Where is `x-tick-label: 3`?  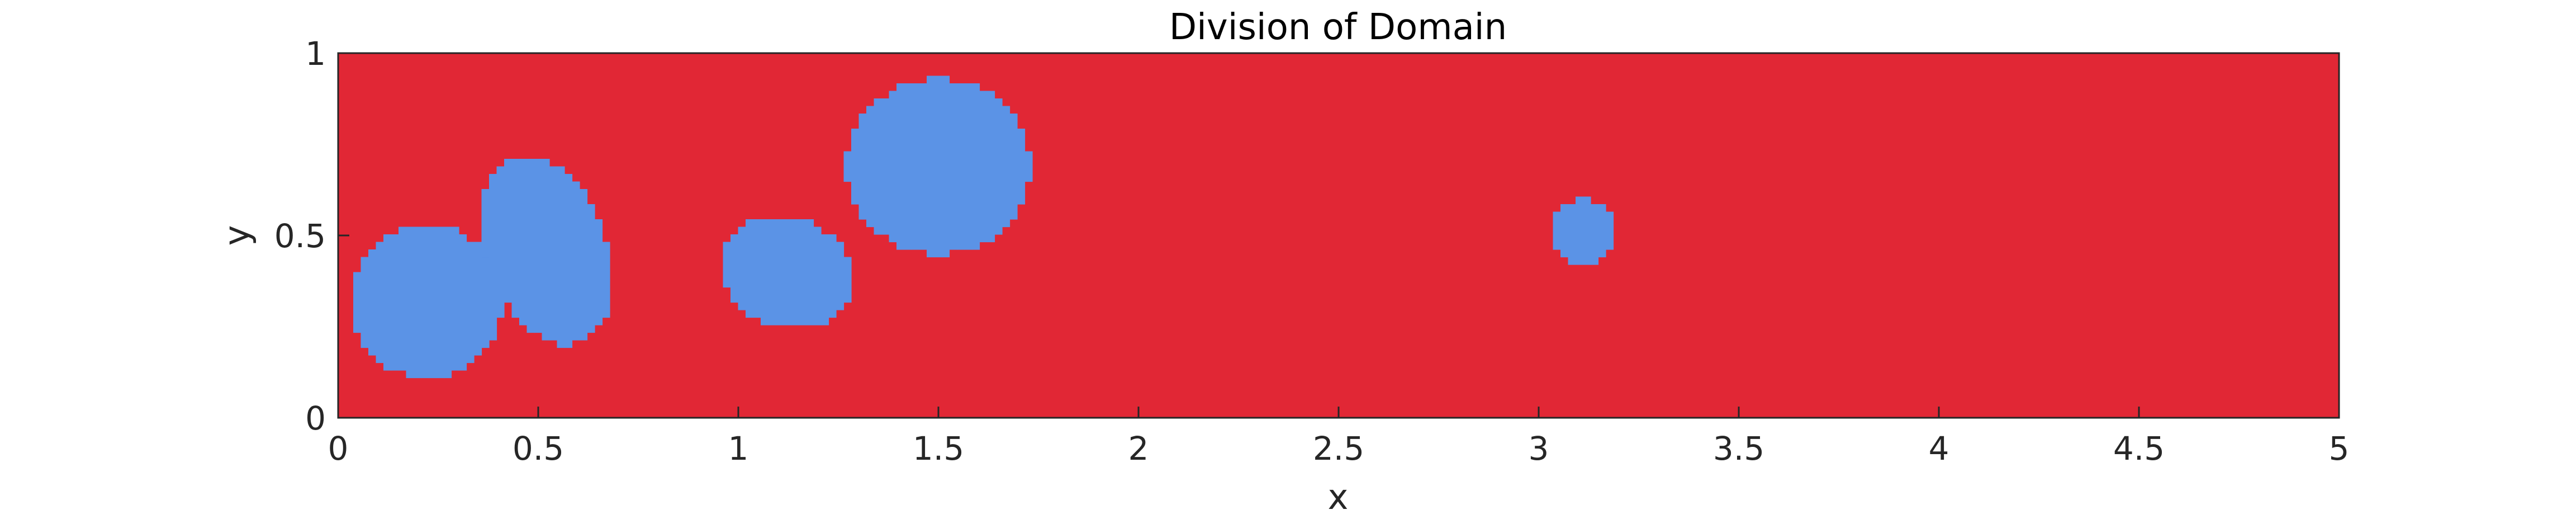 x-tick-label: 3 is located at coordinates (1539, 449).